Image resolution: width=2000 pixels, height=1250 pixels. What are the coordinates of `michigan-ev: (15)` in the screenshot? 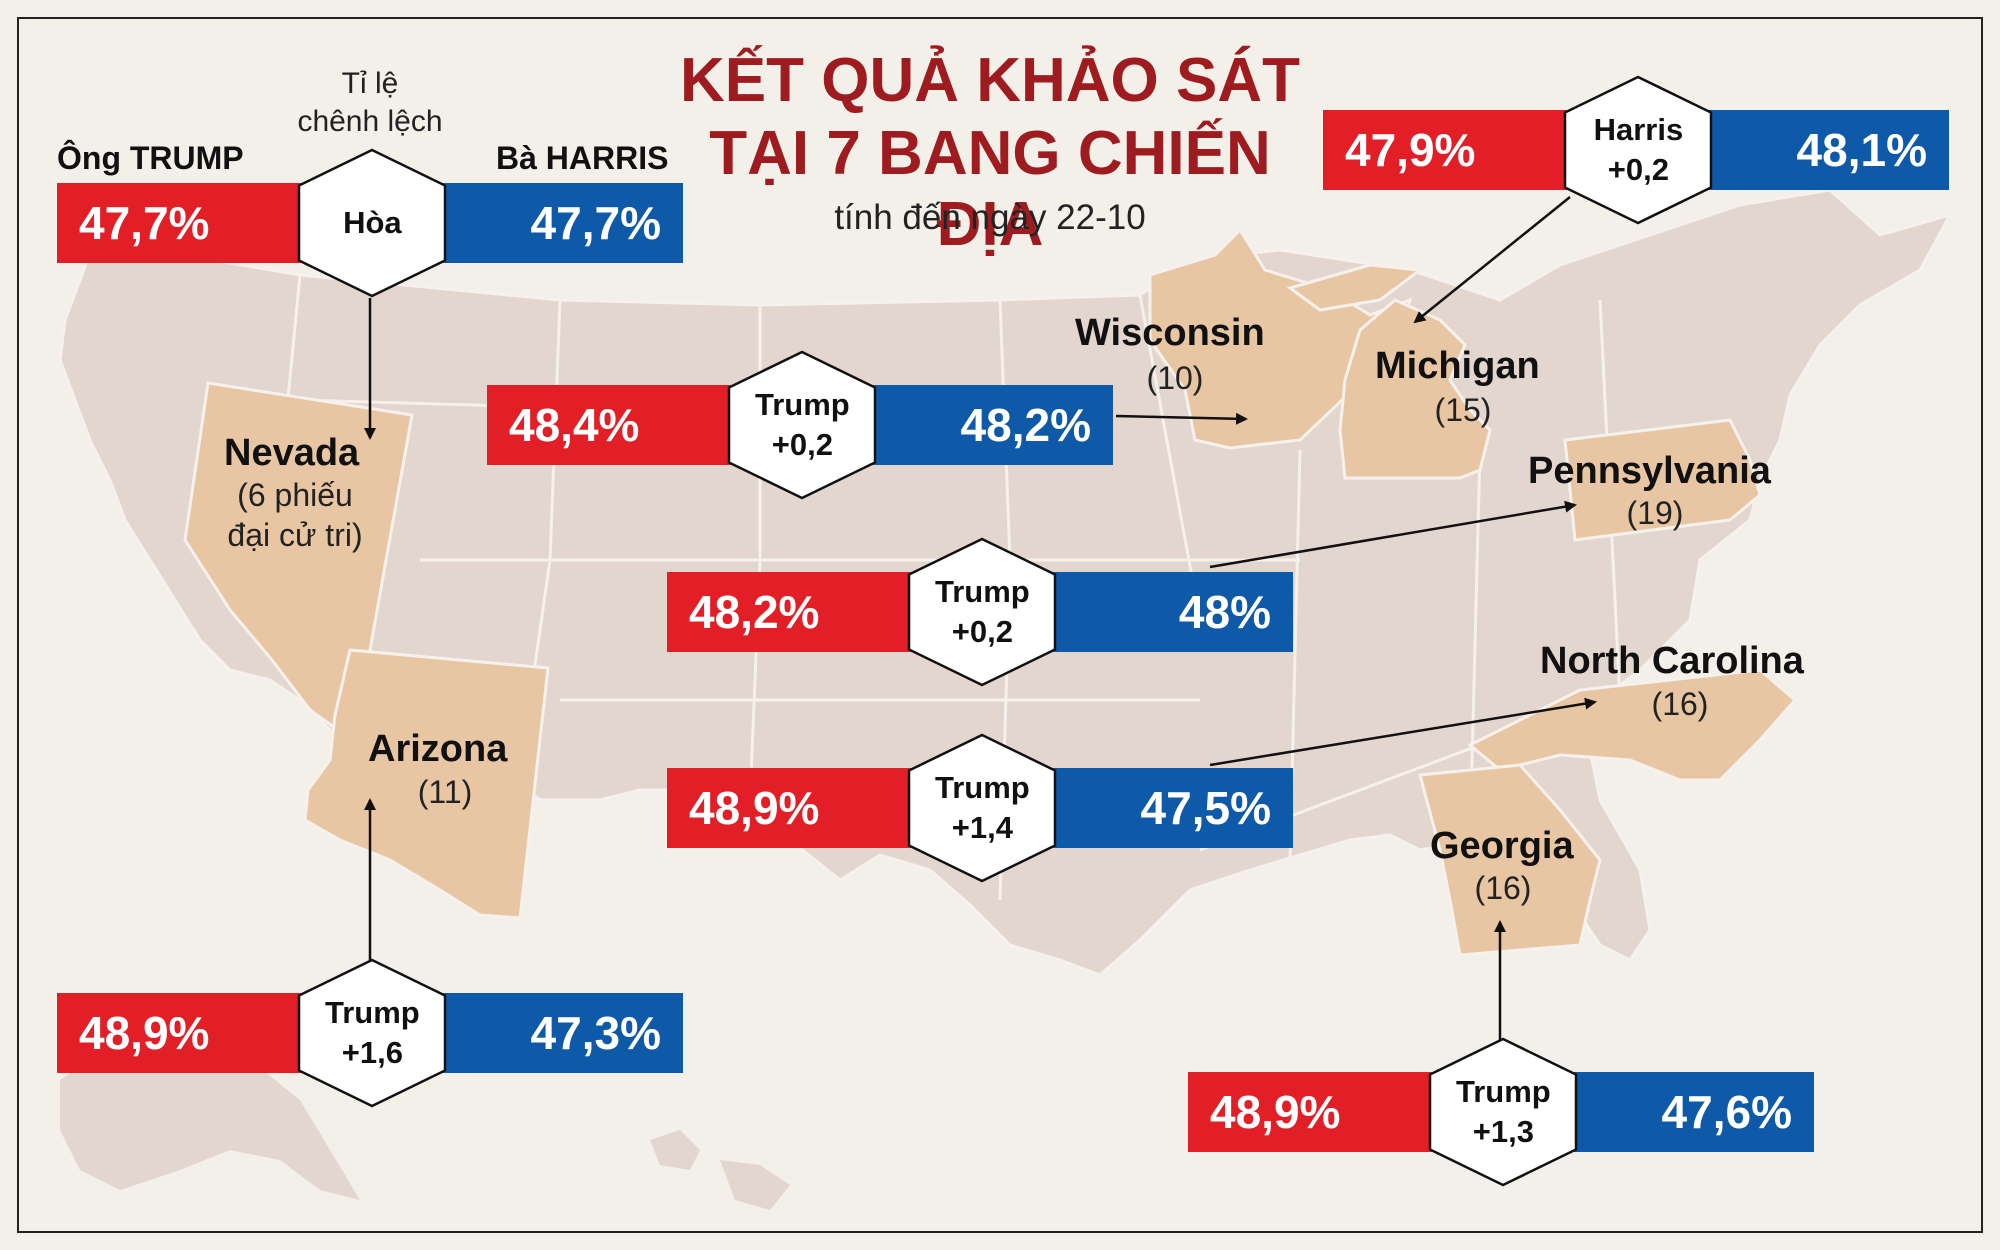 It's located at (1463, 410).